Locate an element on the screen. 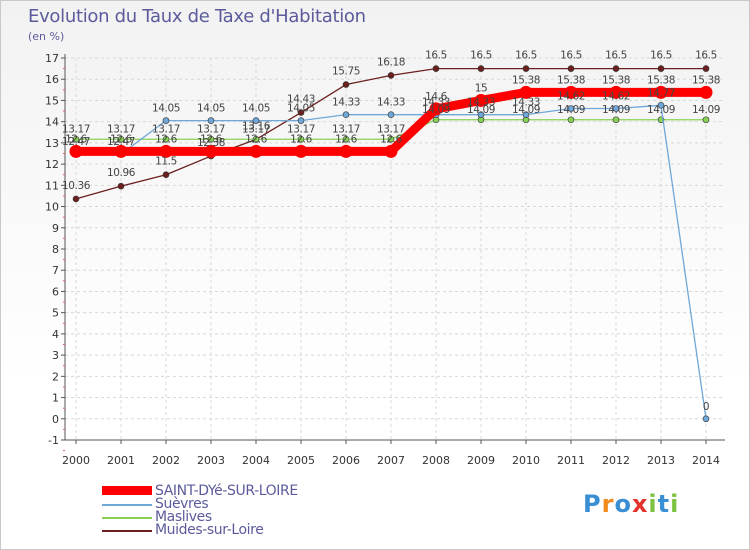  y-tick-label: 12 is located at coordinates (52, 164).